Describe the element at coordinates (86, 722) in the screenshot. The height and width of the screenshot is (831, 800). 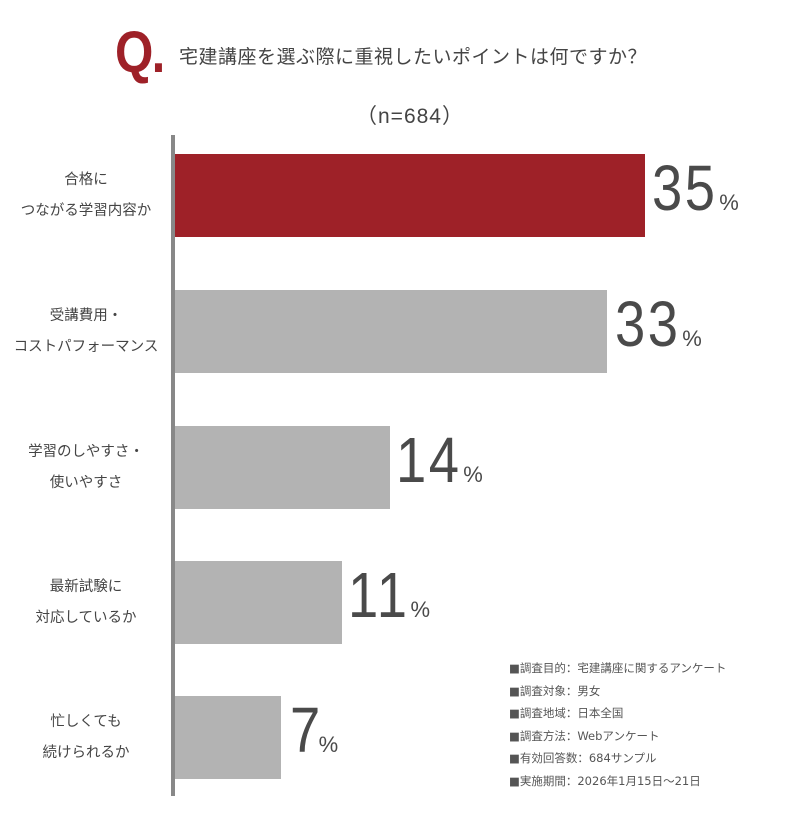
I see `category-label-line: 忙しくても` at that location.